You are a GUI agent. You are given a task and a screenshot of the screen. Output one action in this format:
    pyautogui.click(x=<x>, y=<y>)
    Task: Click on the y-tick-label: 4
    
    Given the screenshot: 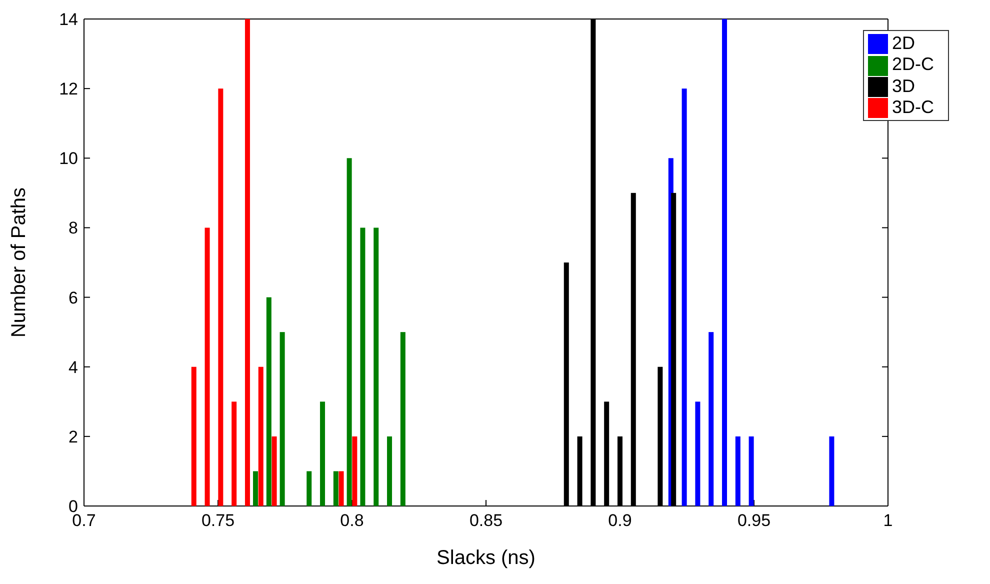 What is the action you would take?
    pyautogui.click(x=73, y=367)
    